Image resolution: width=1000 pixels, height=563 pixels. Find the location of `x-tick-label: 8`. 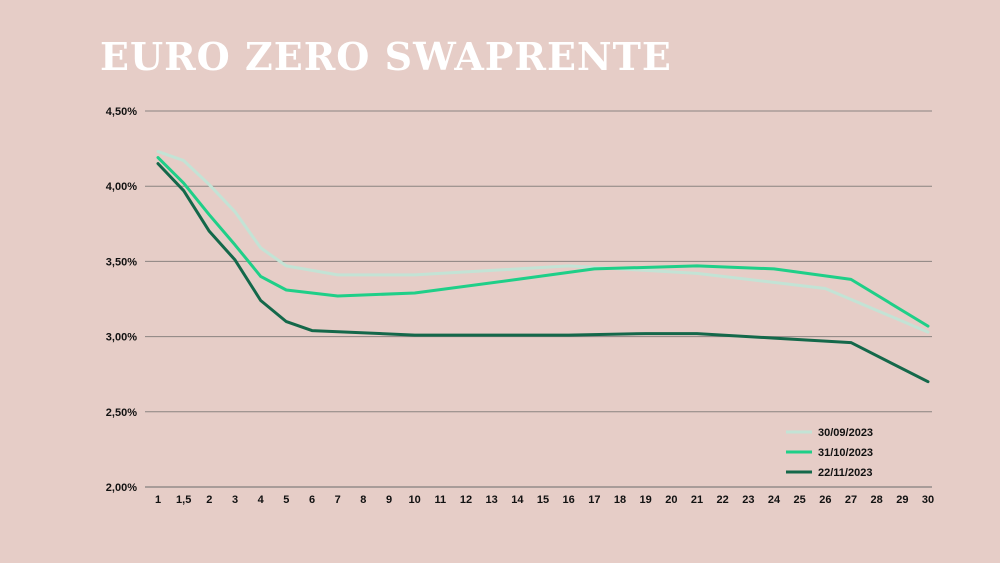

x-tick-label: 8 is located at coordinates (363, 500).